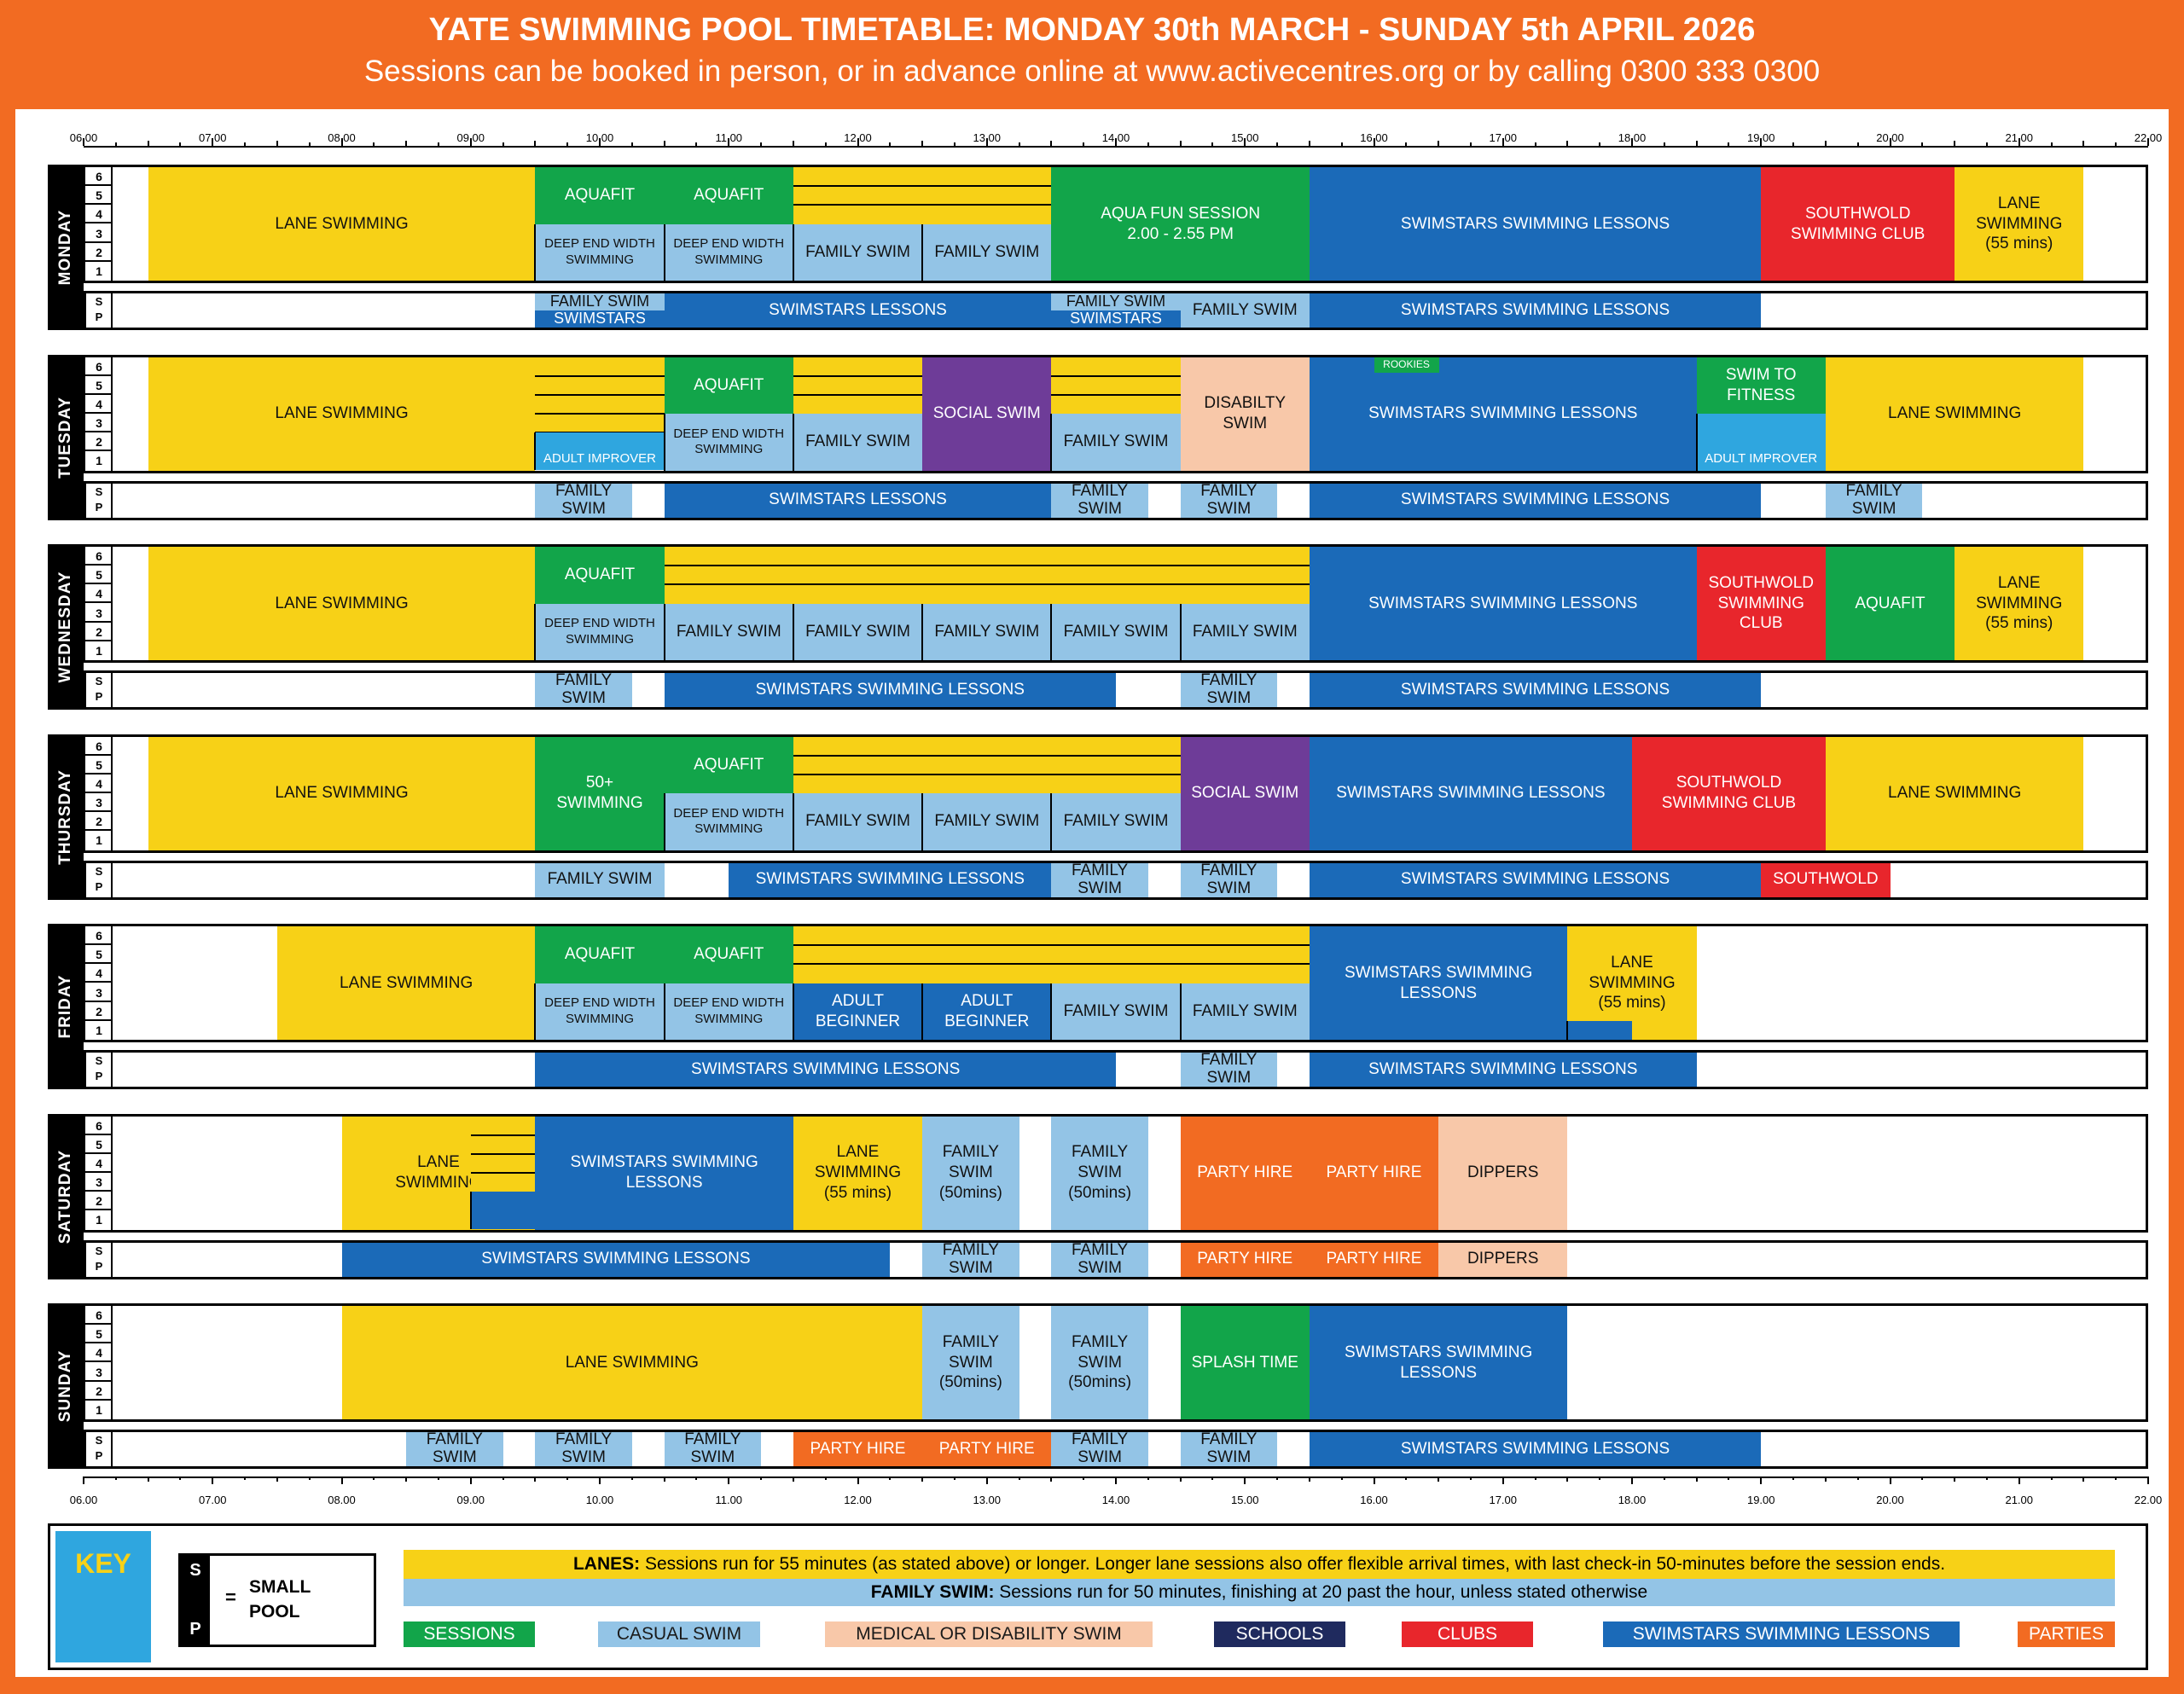 The width and height of the screenshot is (2184, 1694). I want to click on small-pool-session: SOUTHWOLD, so click(1826, 880).